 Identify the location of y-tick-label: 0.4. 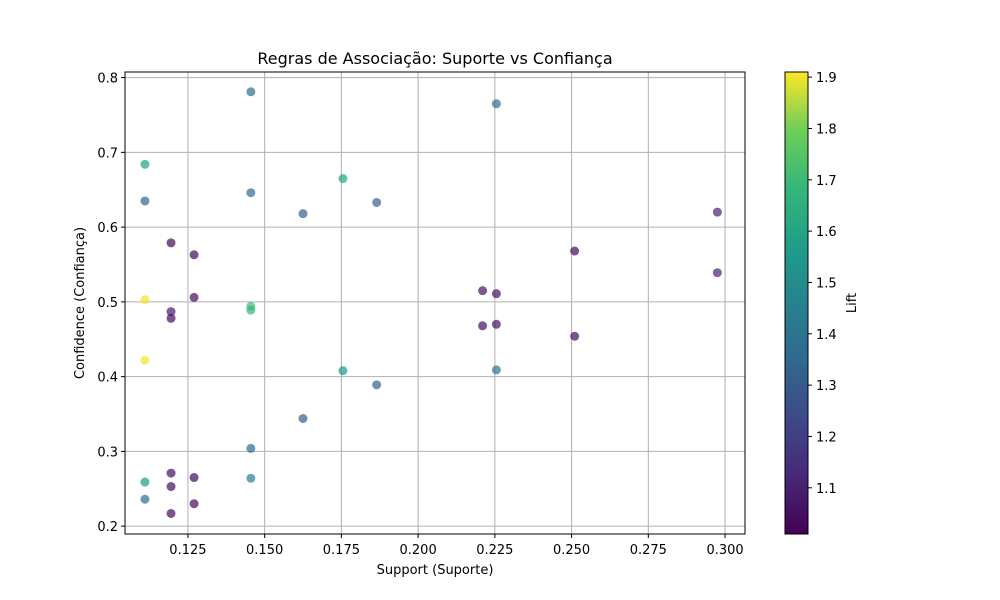
(107, 378).